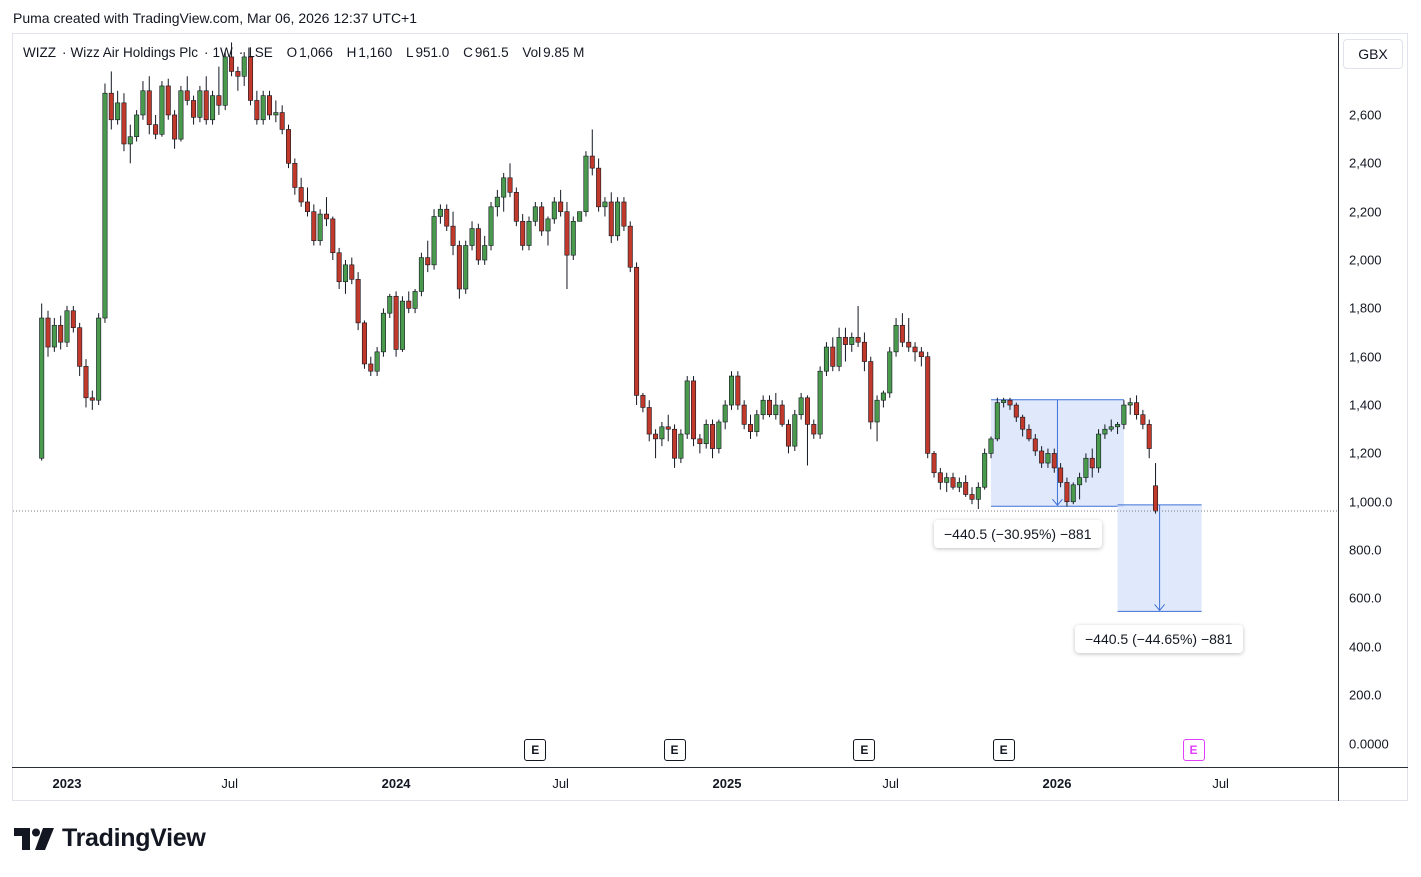  I want to click on legend-high: 1,160, so click(375, 52).